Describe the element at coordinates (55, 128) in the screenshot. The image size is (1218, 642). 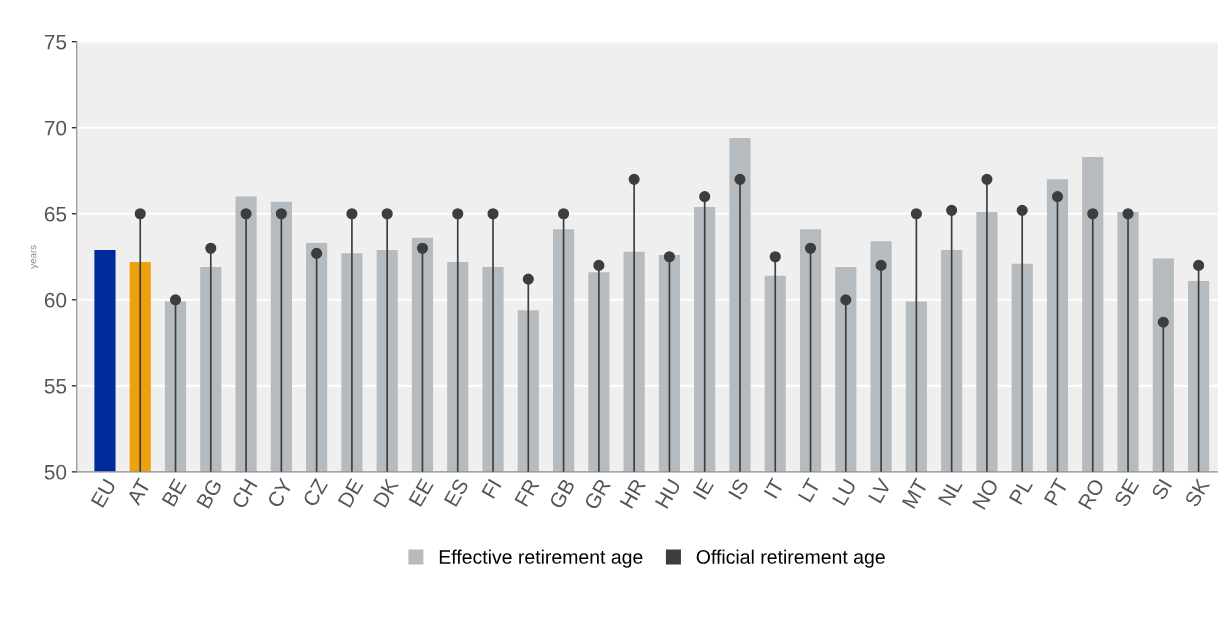
I see `y-tick-label: 70` at that location.